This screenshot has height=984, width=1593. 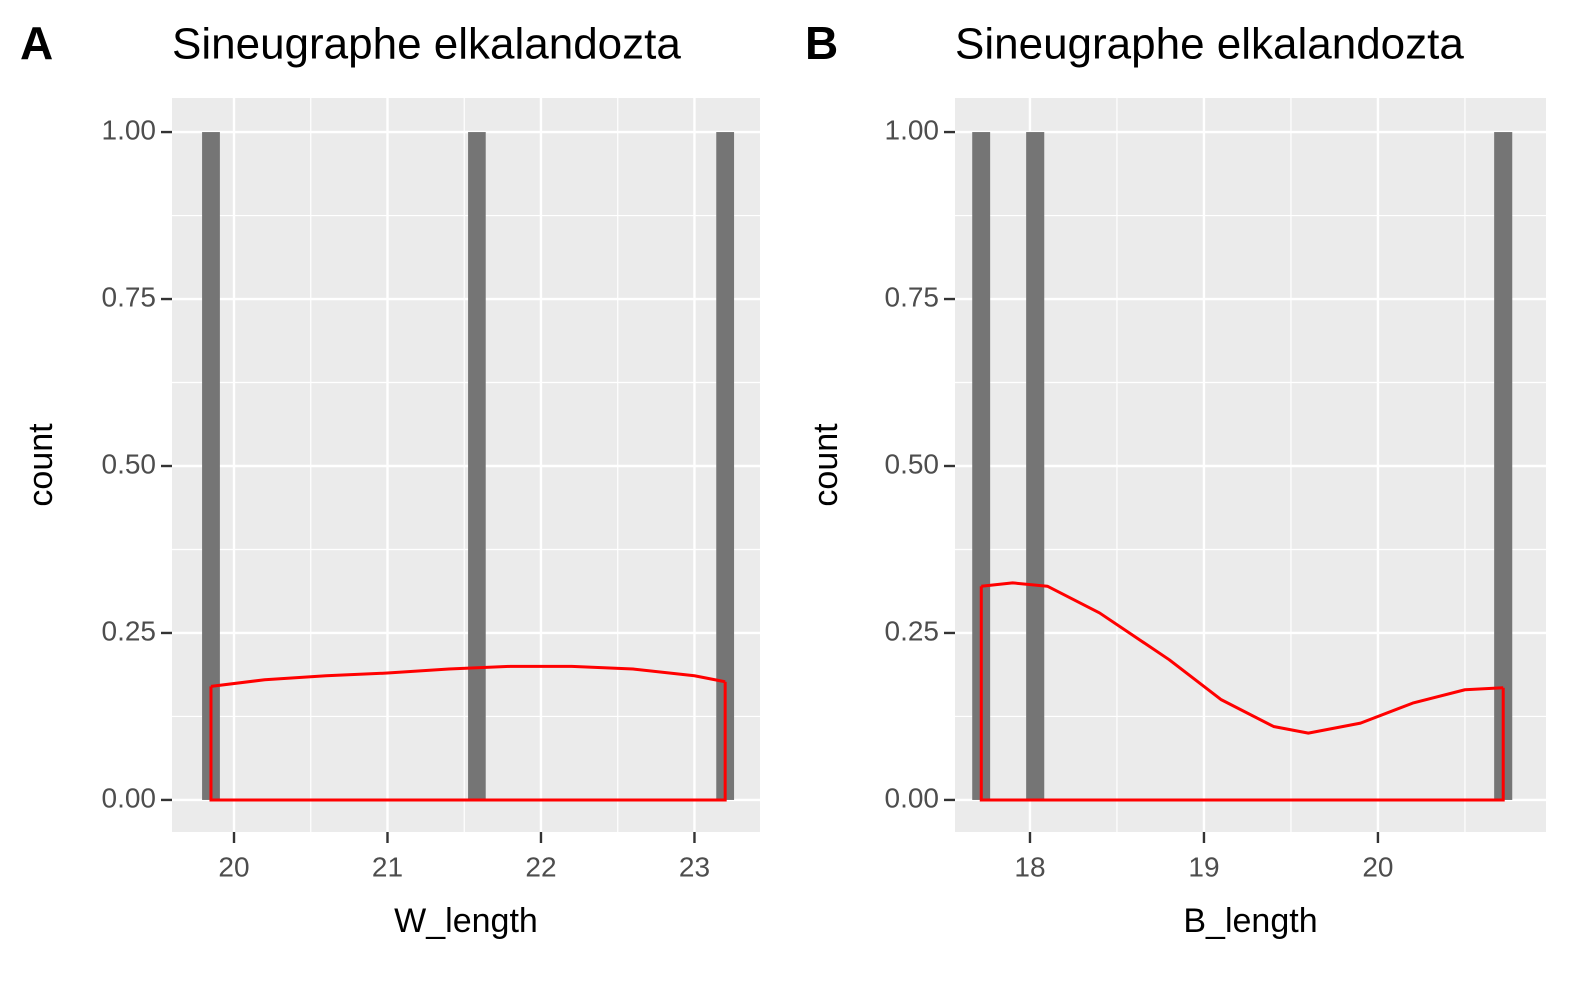 What do you see at coordinates (1029, 866) in the screenshot?
I see `x-tick-label: 18` at bounding box center [1029, 866].